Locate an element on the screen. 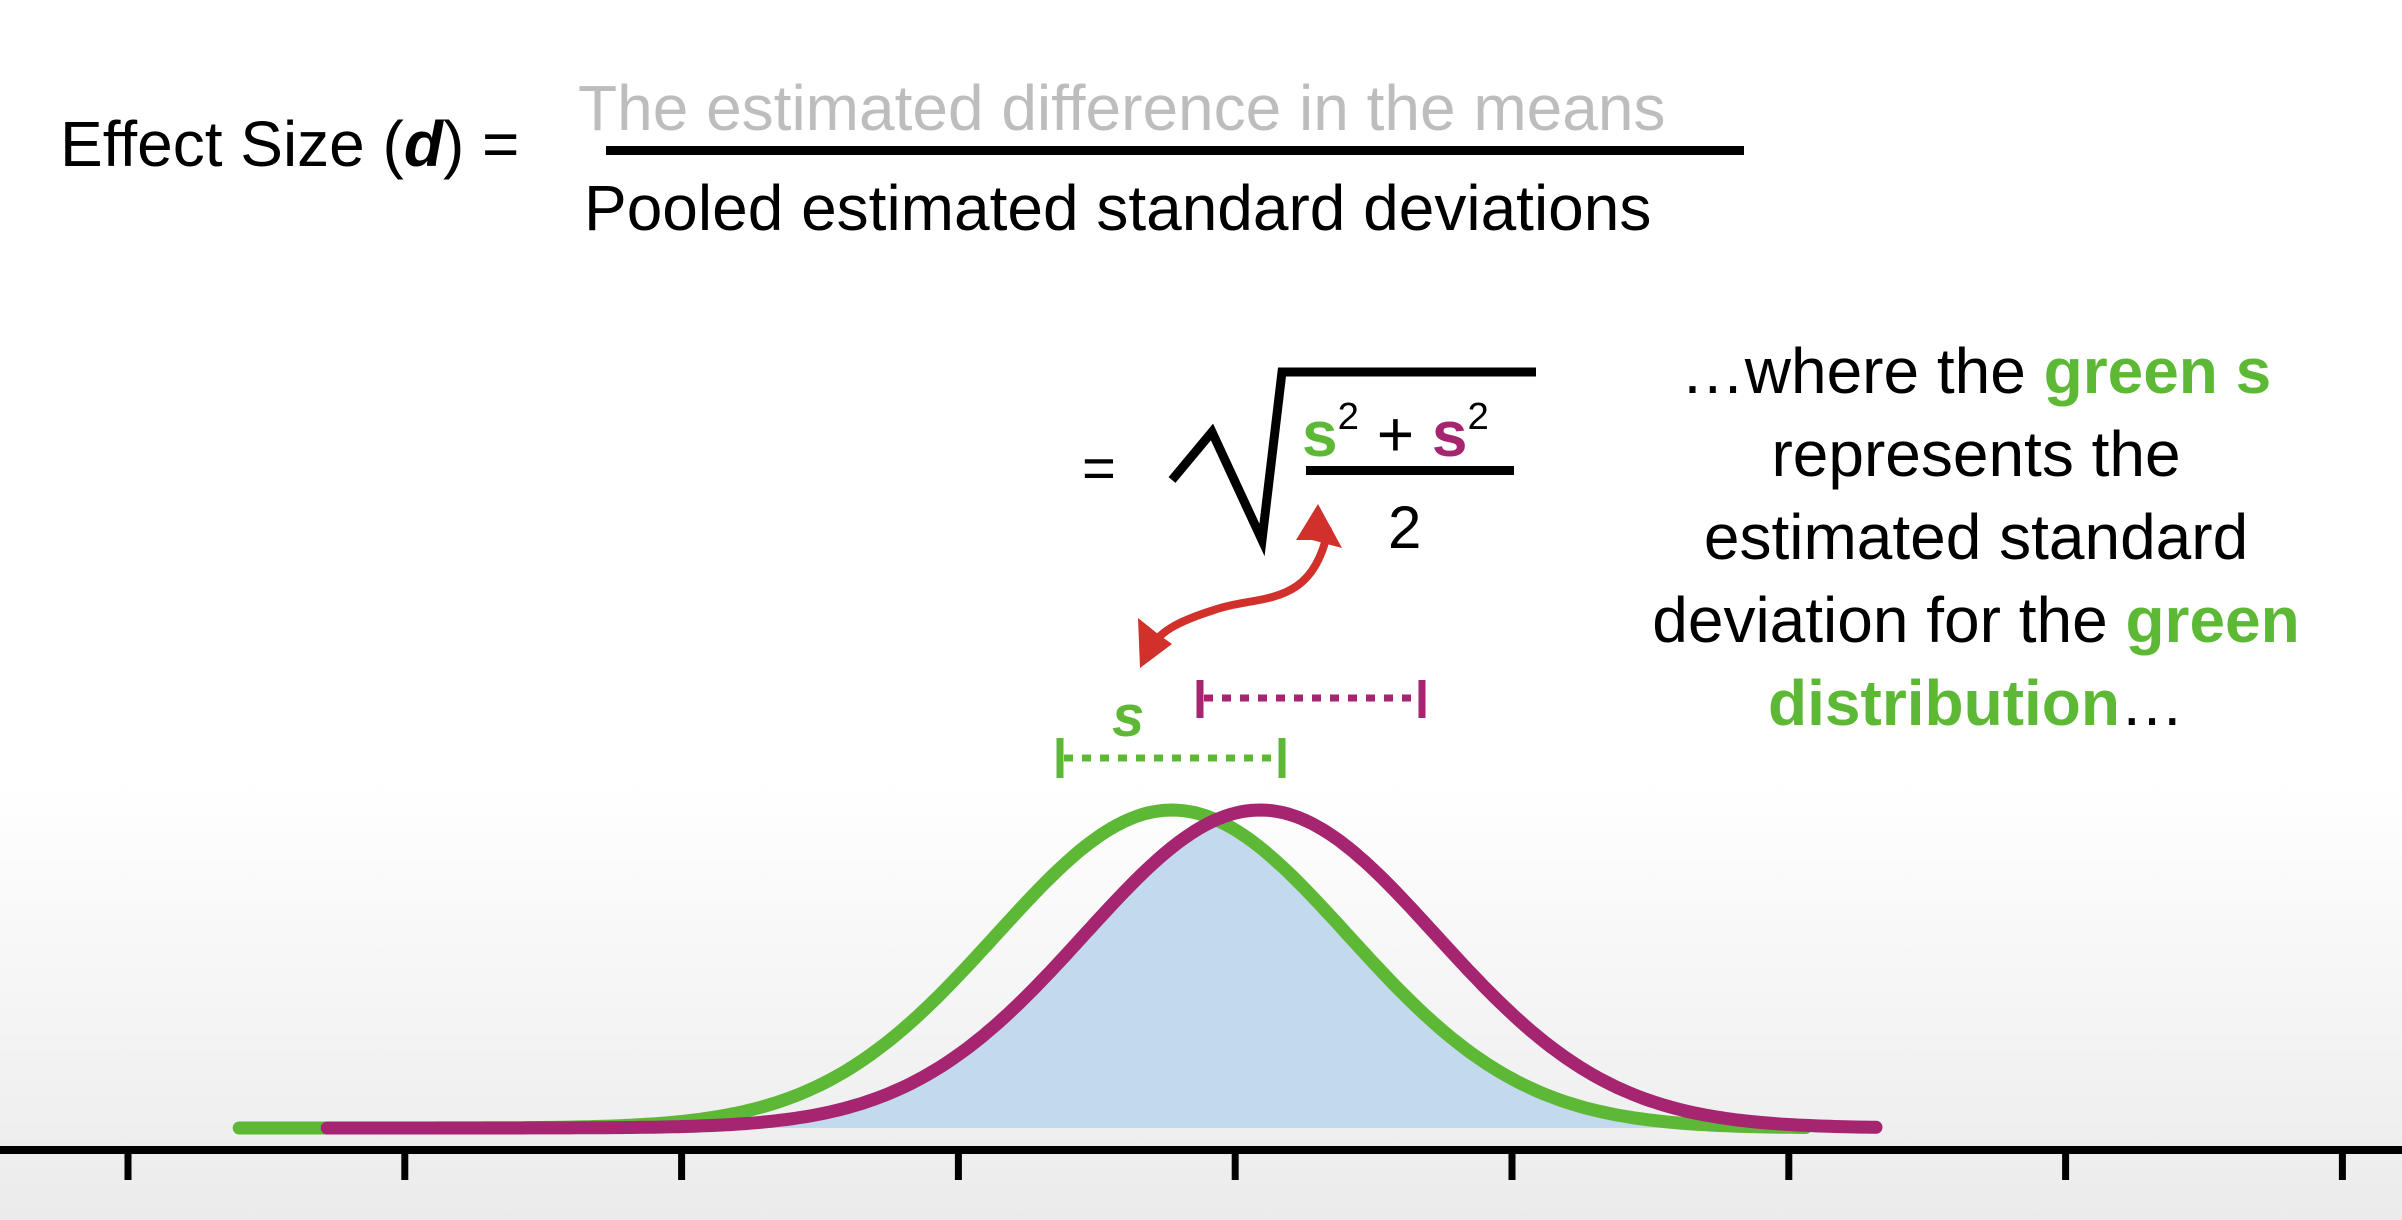  arrow-head-bottom is located at coordinates (1155, 643).